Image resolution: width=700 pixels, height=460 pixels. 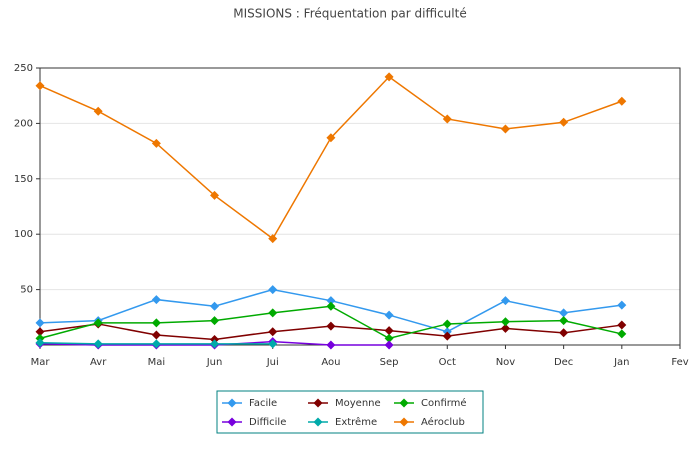 What do you see at coordinates (23, 68) in the screenshot?
I see `y-tick-label: 250` at bounding box center [23, 68].